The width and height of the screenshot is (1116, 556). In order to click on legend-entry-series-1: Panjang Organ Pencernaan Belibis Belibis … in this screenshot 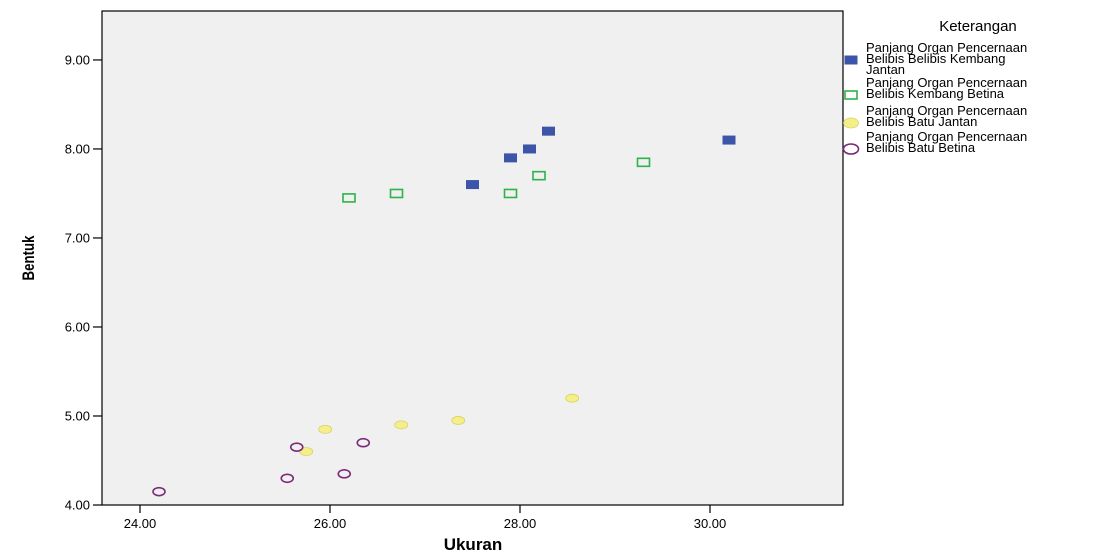, I will do `click(946, 58)`.